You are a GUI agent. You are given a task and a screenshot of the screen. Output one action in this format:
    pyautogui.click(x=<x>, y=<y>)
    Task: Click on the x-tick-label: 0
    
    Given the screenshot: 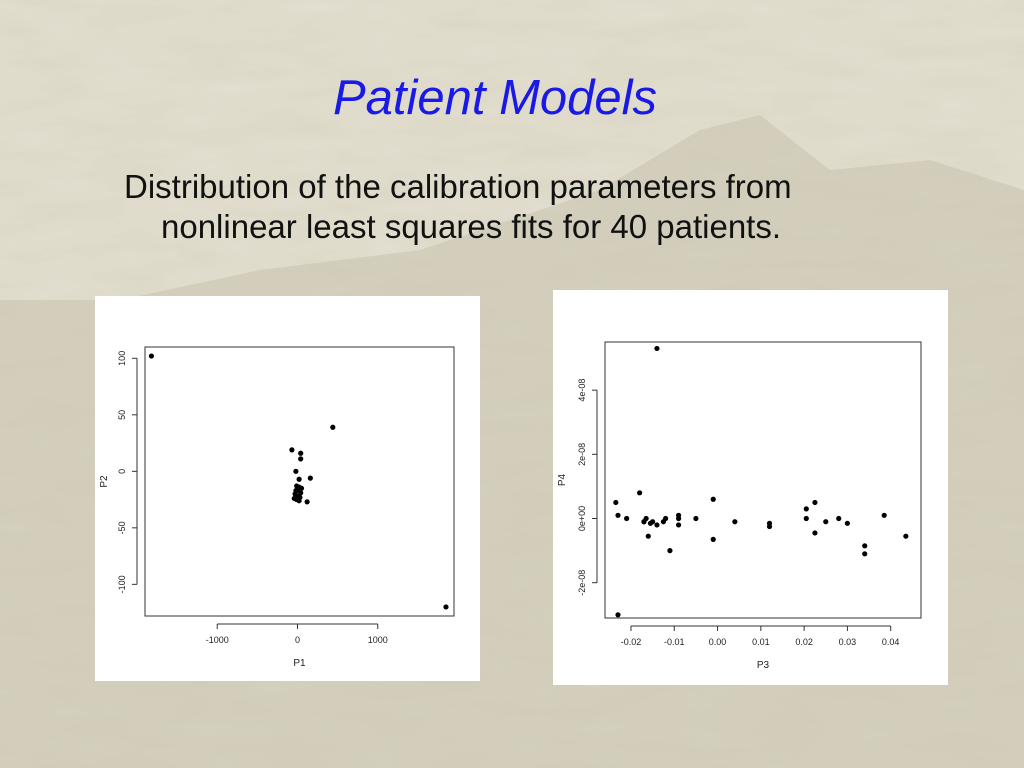 What is the action you would take?
    pyautogui.click(x=297, y=640)
    